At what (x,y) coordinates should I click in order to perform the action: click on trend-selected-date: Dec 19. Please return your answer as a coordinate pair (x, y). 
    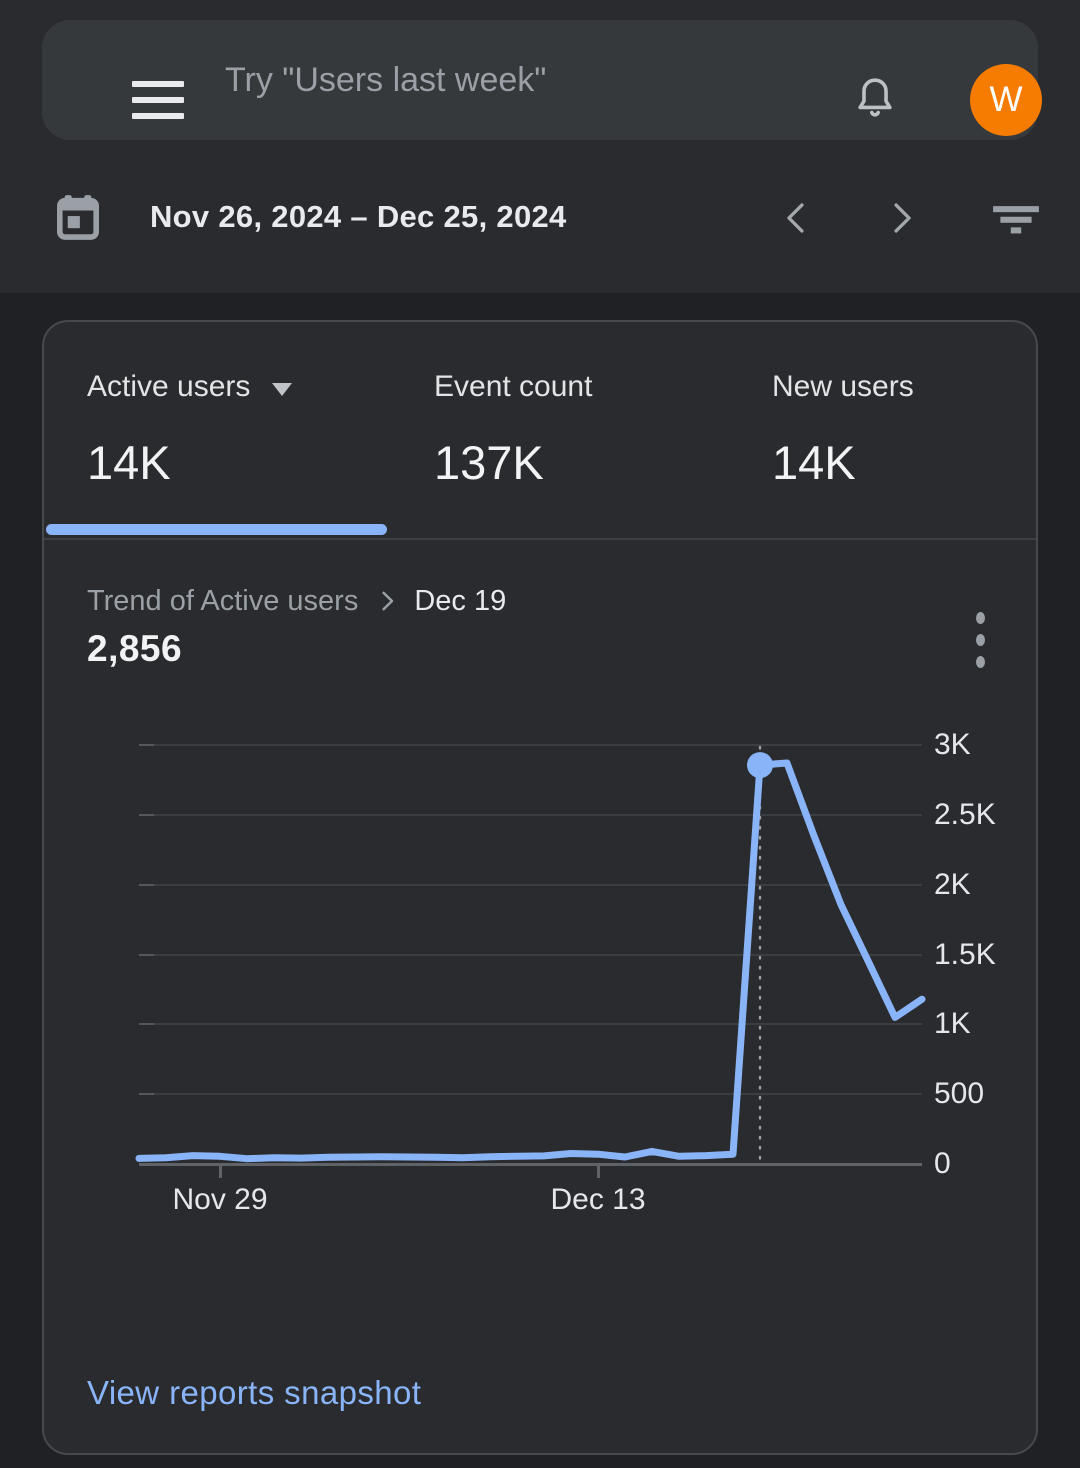
    Looking at the image, I should click on (460, 601).